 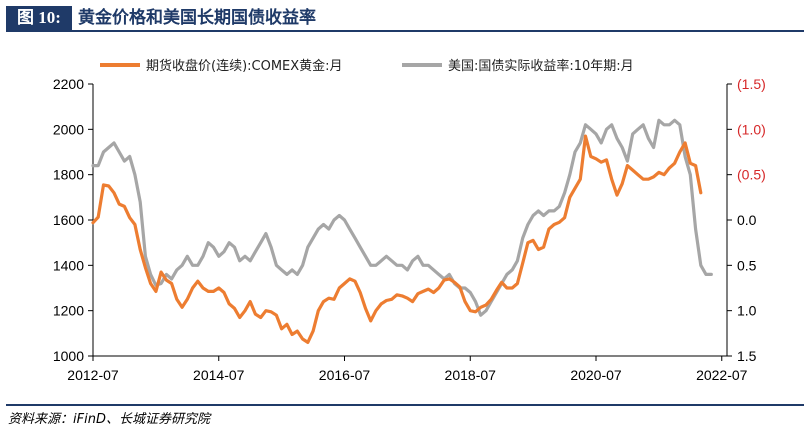 I want to click on x-tick-label: 2012-07, so click(x=93, y=375).